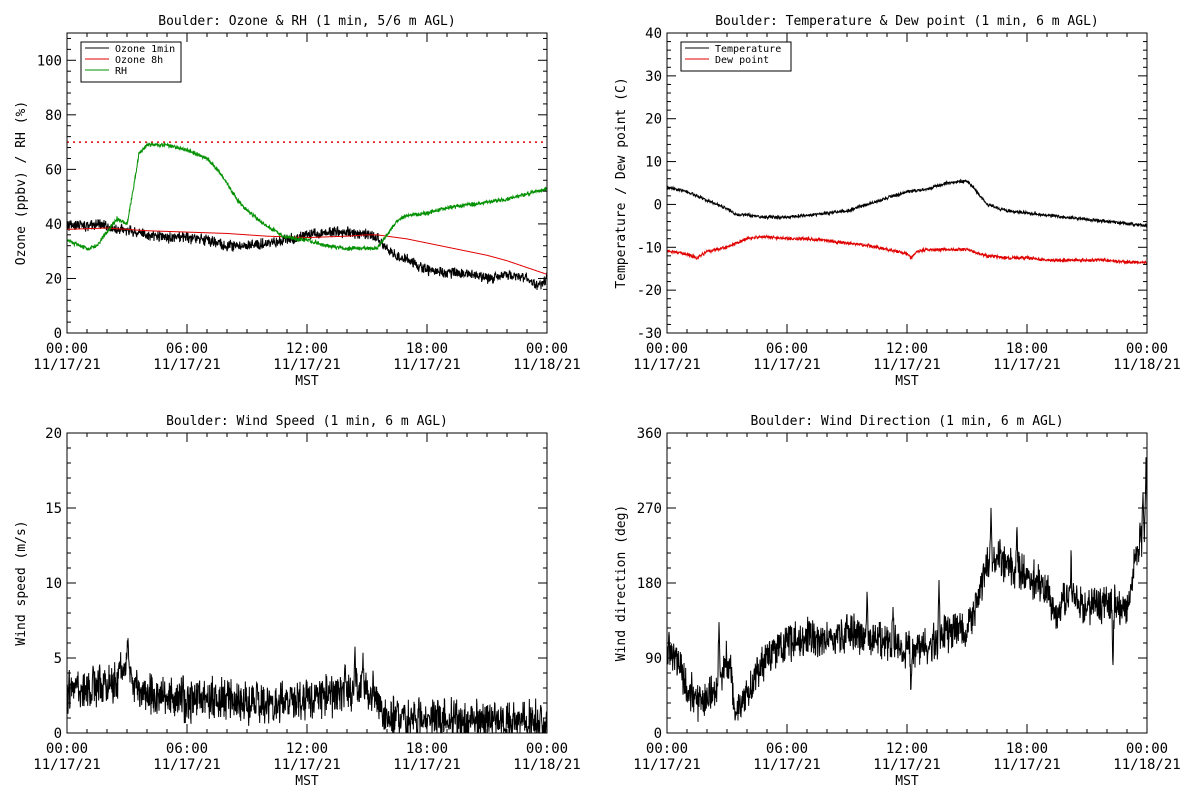  Describe the element at coordinates (21, 183) in the screenshot. I see `y-axis-label: Ozone (ppbv) / RH (%)` at that location.